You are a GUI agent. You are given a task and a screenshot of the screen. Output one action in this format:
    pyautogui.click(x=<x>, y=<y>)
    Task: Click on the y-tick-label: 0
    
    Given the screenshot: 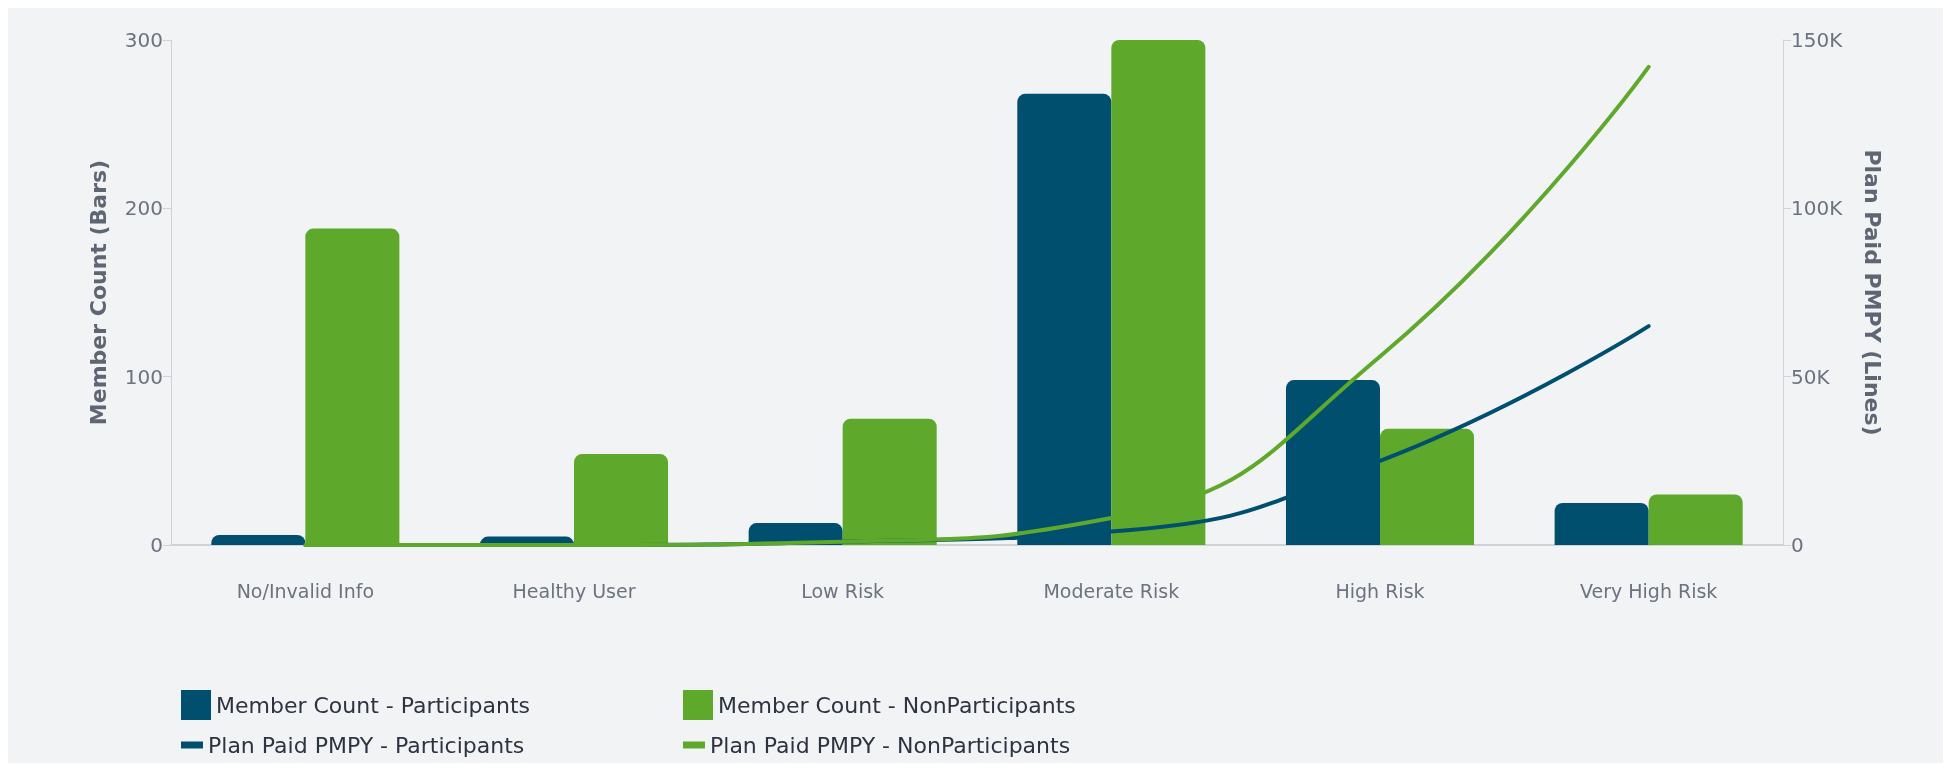 What is the action you would take?
    pyautogui.click(x=156, y=545)
    